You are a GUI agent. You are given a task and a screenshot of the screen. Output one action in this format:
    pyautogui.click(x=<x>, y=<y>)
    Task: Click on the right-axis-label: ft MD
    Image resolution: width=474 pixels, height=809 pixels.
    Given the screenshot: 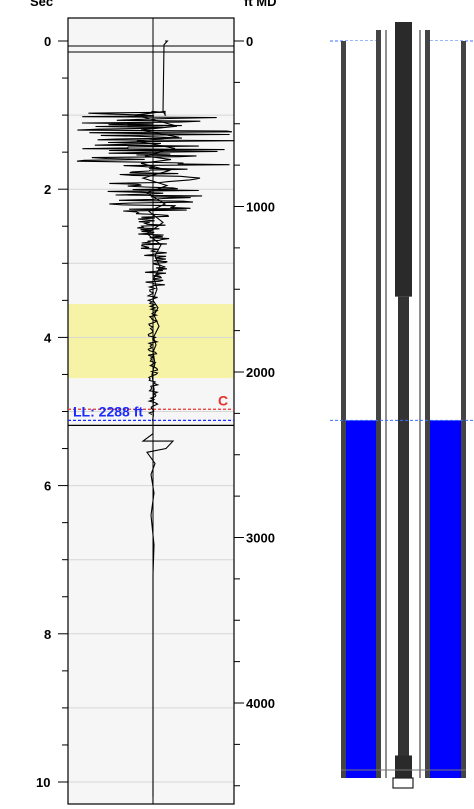 What is the action you would take?
    pyautogui.click(x=260, y=4)
    